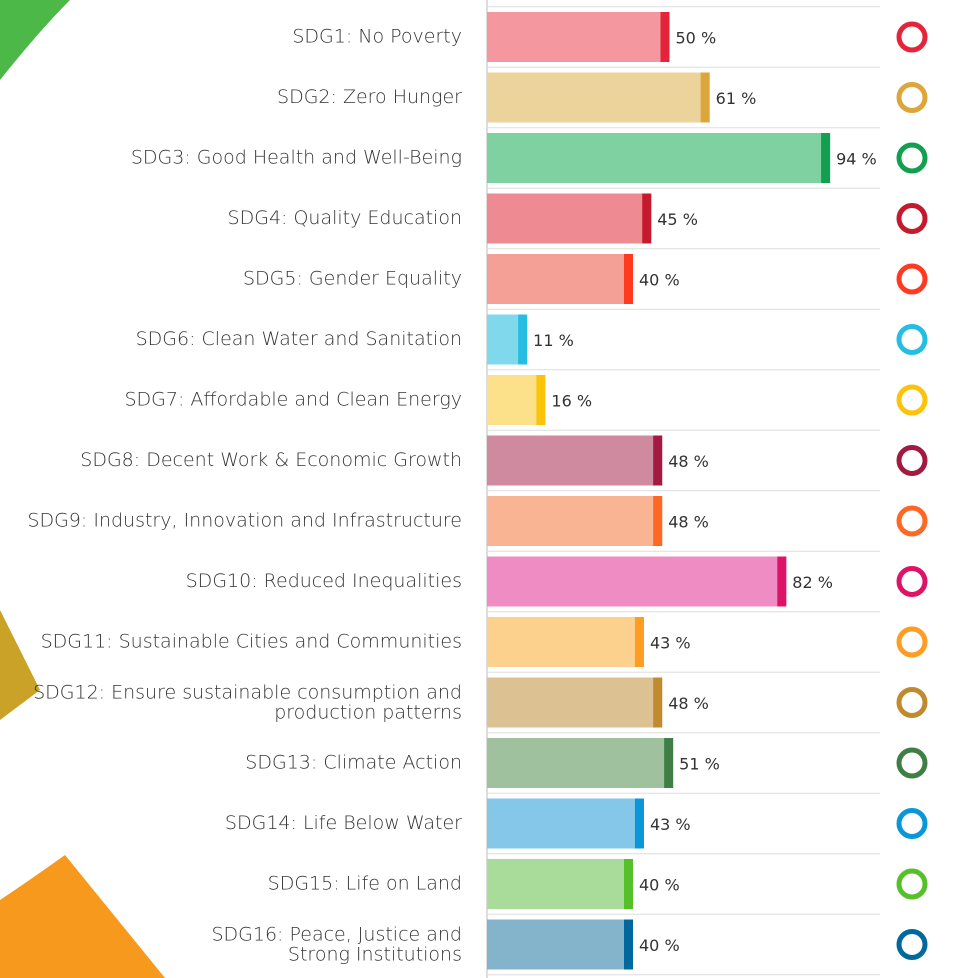 The height and width of the screenshot is (978, 962). I want to click on value-label: 82 %, so click(812, 582).